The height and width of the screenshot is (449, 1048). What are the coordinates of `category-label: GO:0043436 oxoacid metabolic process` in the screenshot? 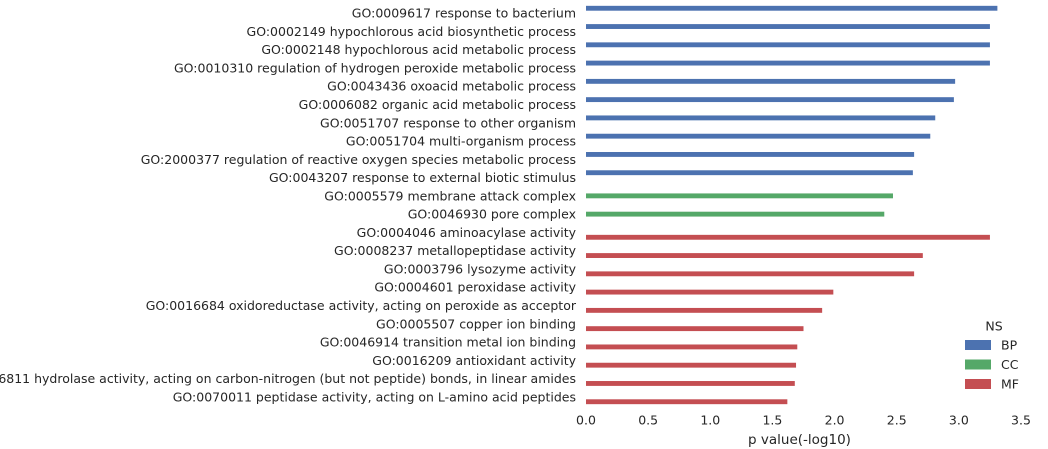 It's located at (451, 86).